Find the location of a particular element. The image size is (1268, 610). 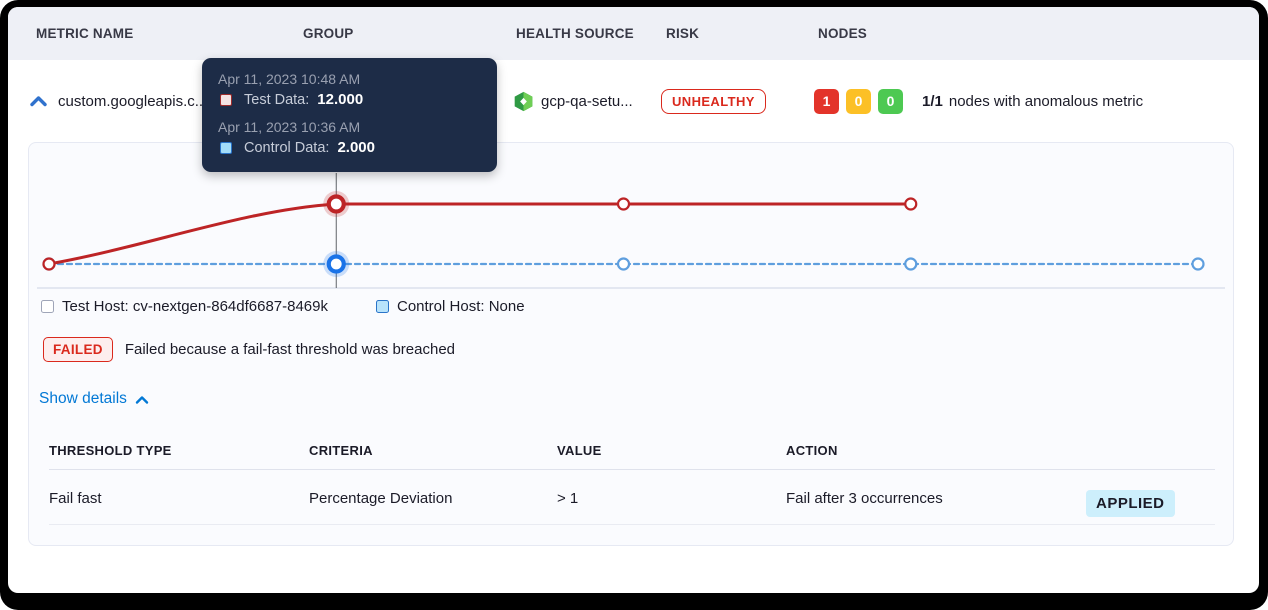

healthy-nodes-badge: 0 is located at coordinates (890, 101).